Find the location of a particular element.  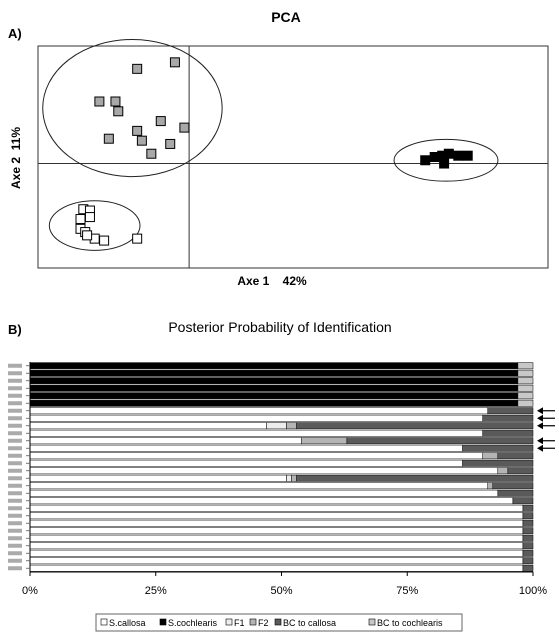

pca-title: PCA is located at coordinates (286, 17).